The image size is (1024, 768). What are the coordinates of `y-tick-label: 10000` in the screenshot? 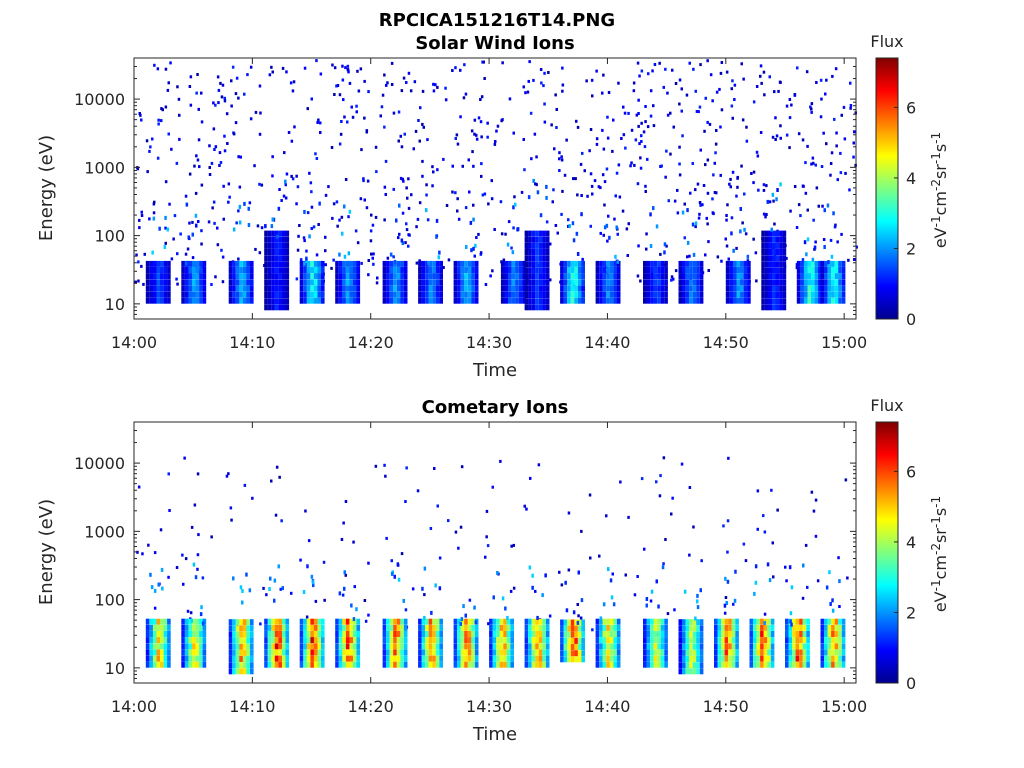 It's located at (99, 99).